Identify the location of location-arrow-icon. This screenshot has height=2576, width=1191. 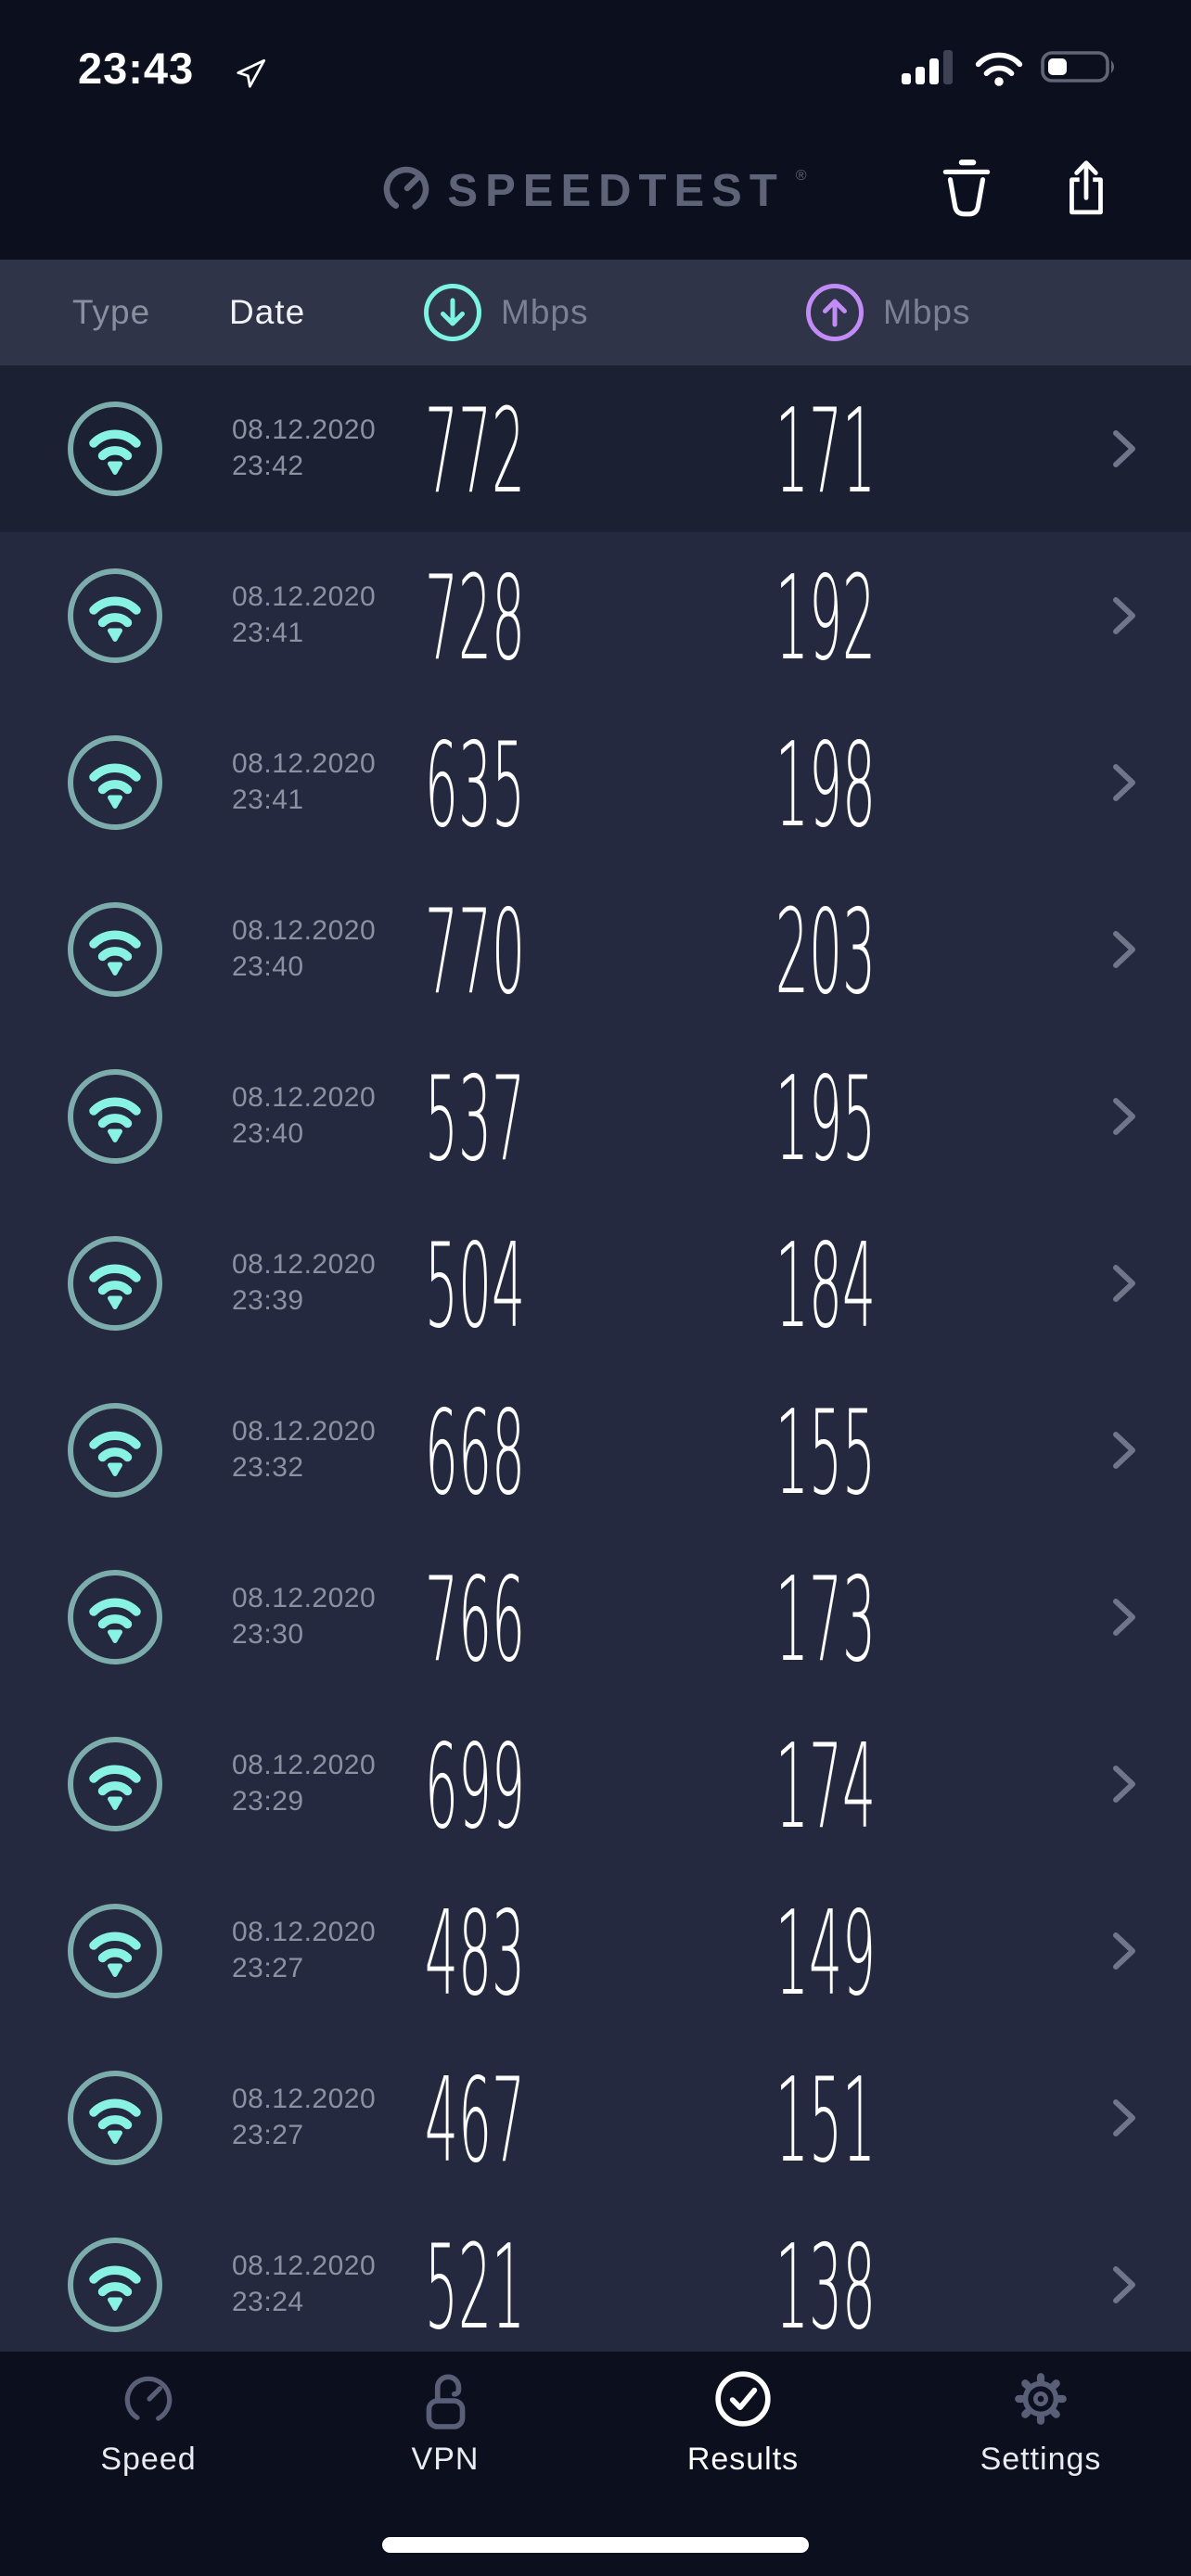
(251, 76).